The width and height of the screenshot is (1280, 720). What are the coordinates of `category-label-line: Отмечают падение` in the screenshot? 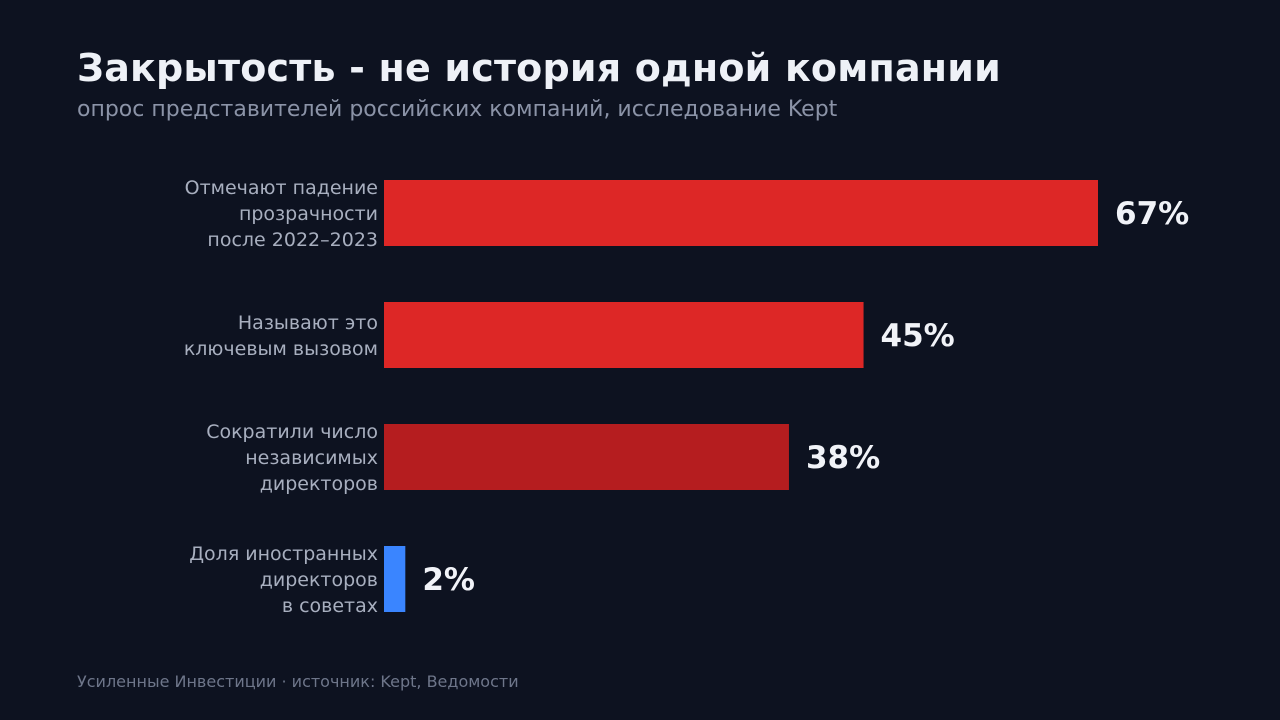 It's located at (281, 188).